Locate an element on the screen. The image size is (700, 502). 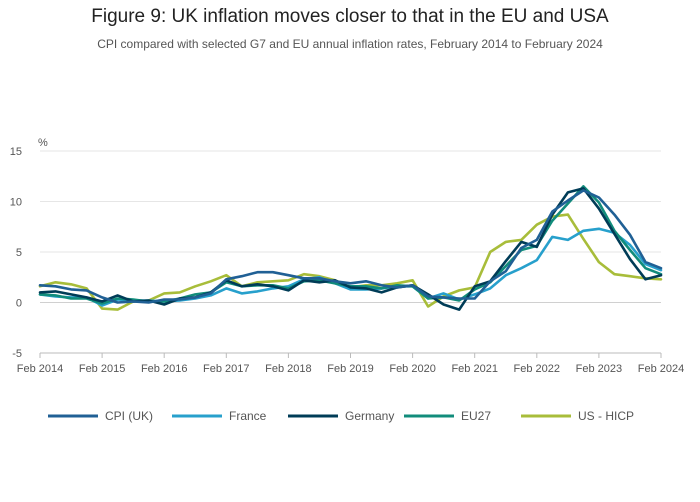
x-tick-label: Feb 2015 is located at coordinates (102, 369).